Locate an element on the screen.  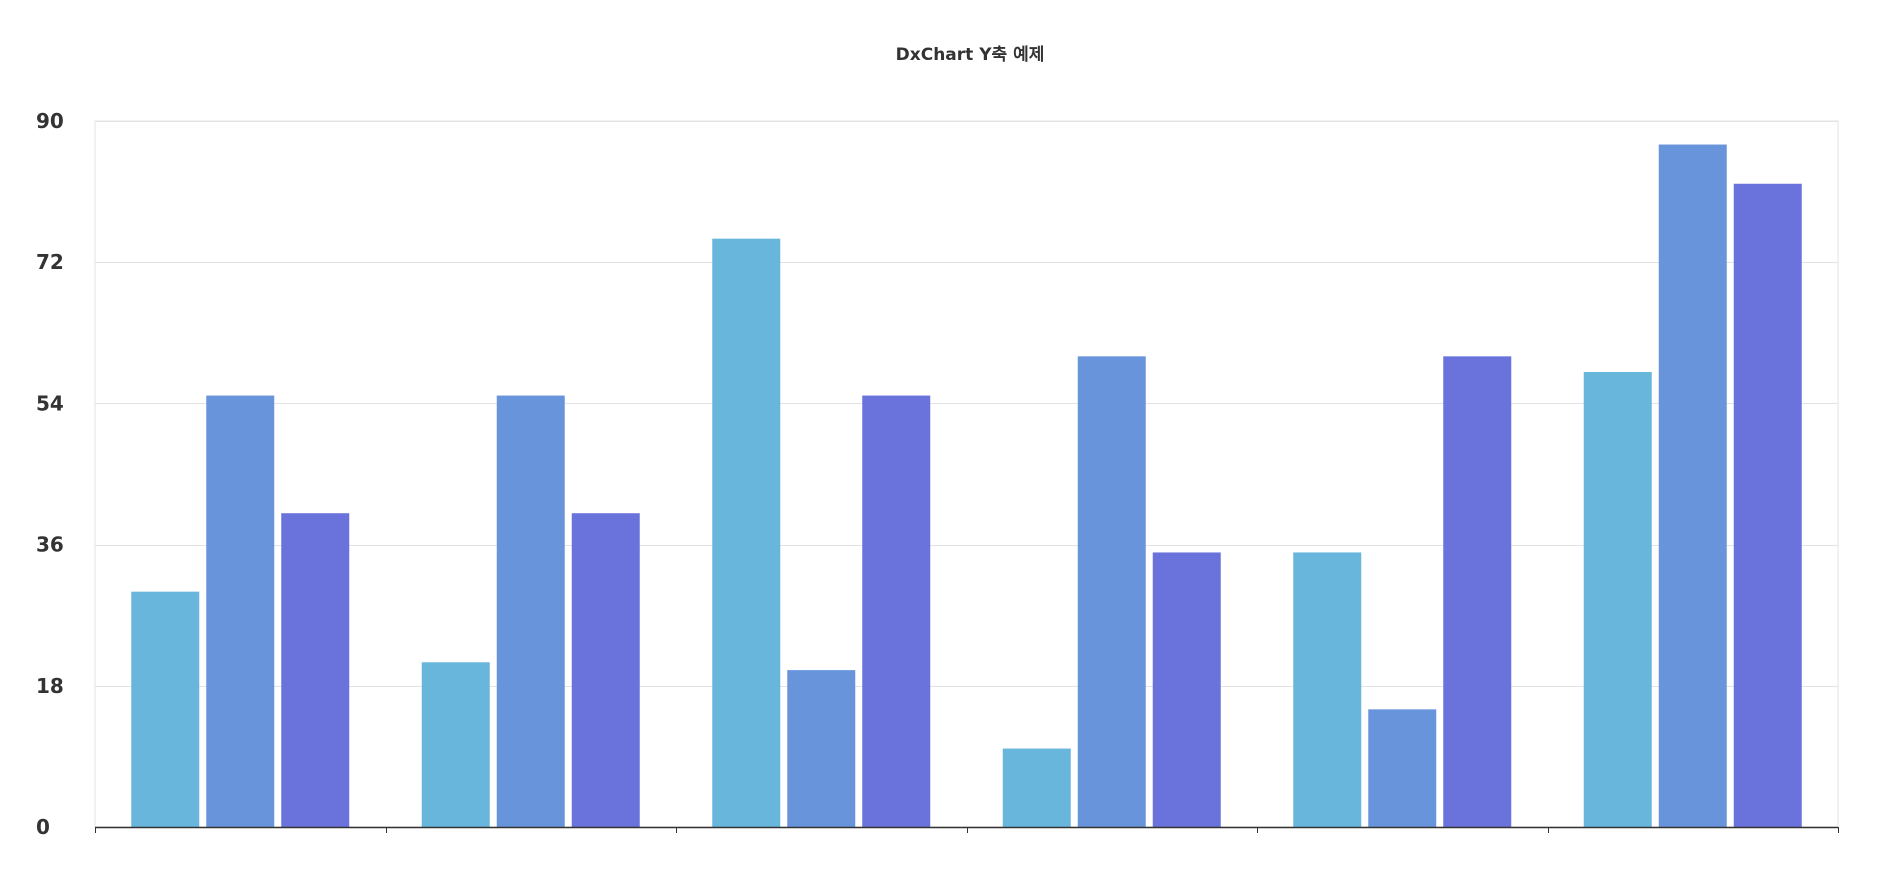
x-axis is located at coordinates (967, 829).